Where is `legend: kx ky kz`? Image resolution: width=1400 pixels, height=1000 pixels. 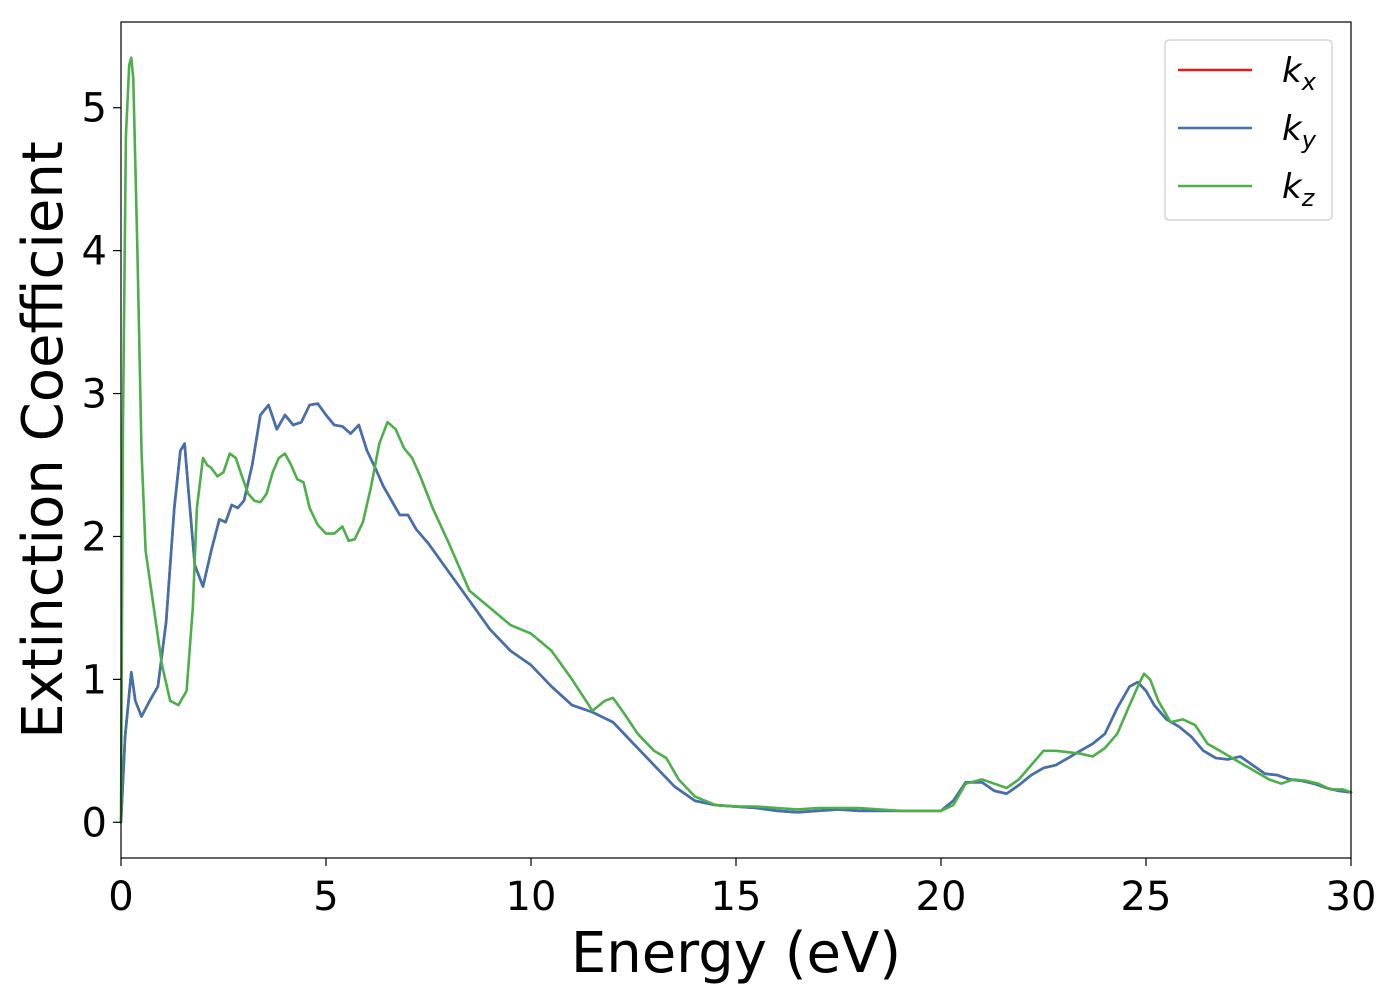
legend: kx ky kz is located at coordinates (1248, 130).